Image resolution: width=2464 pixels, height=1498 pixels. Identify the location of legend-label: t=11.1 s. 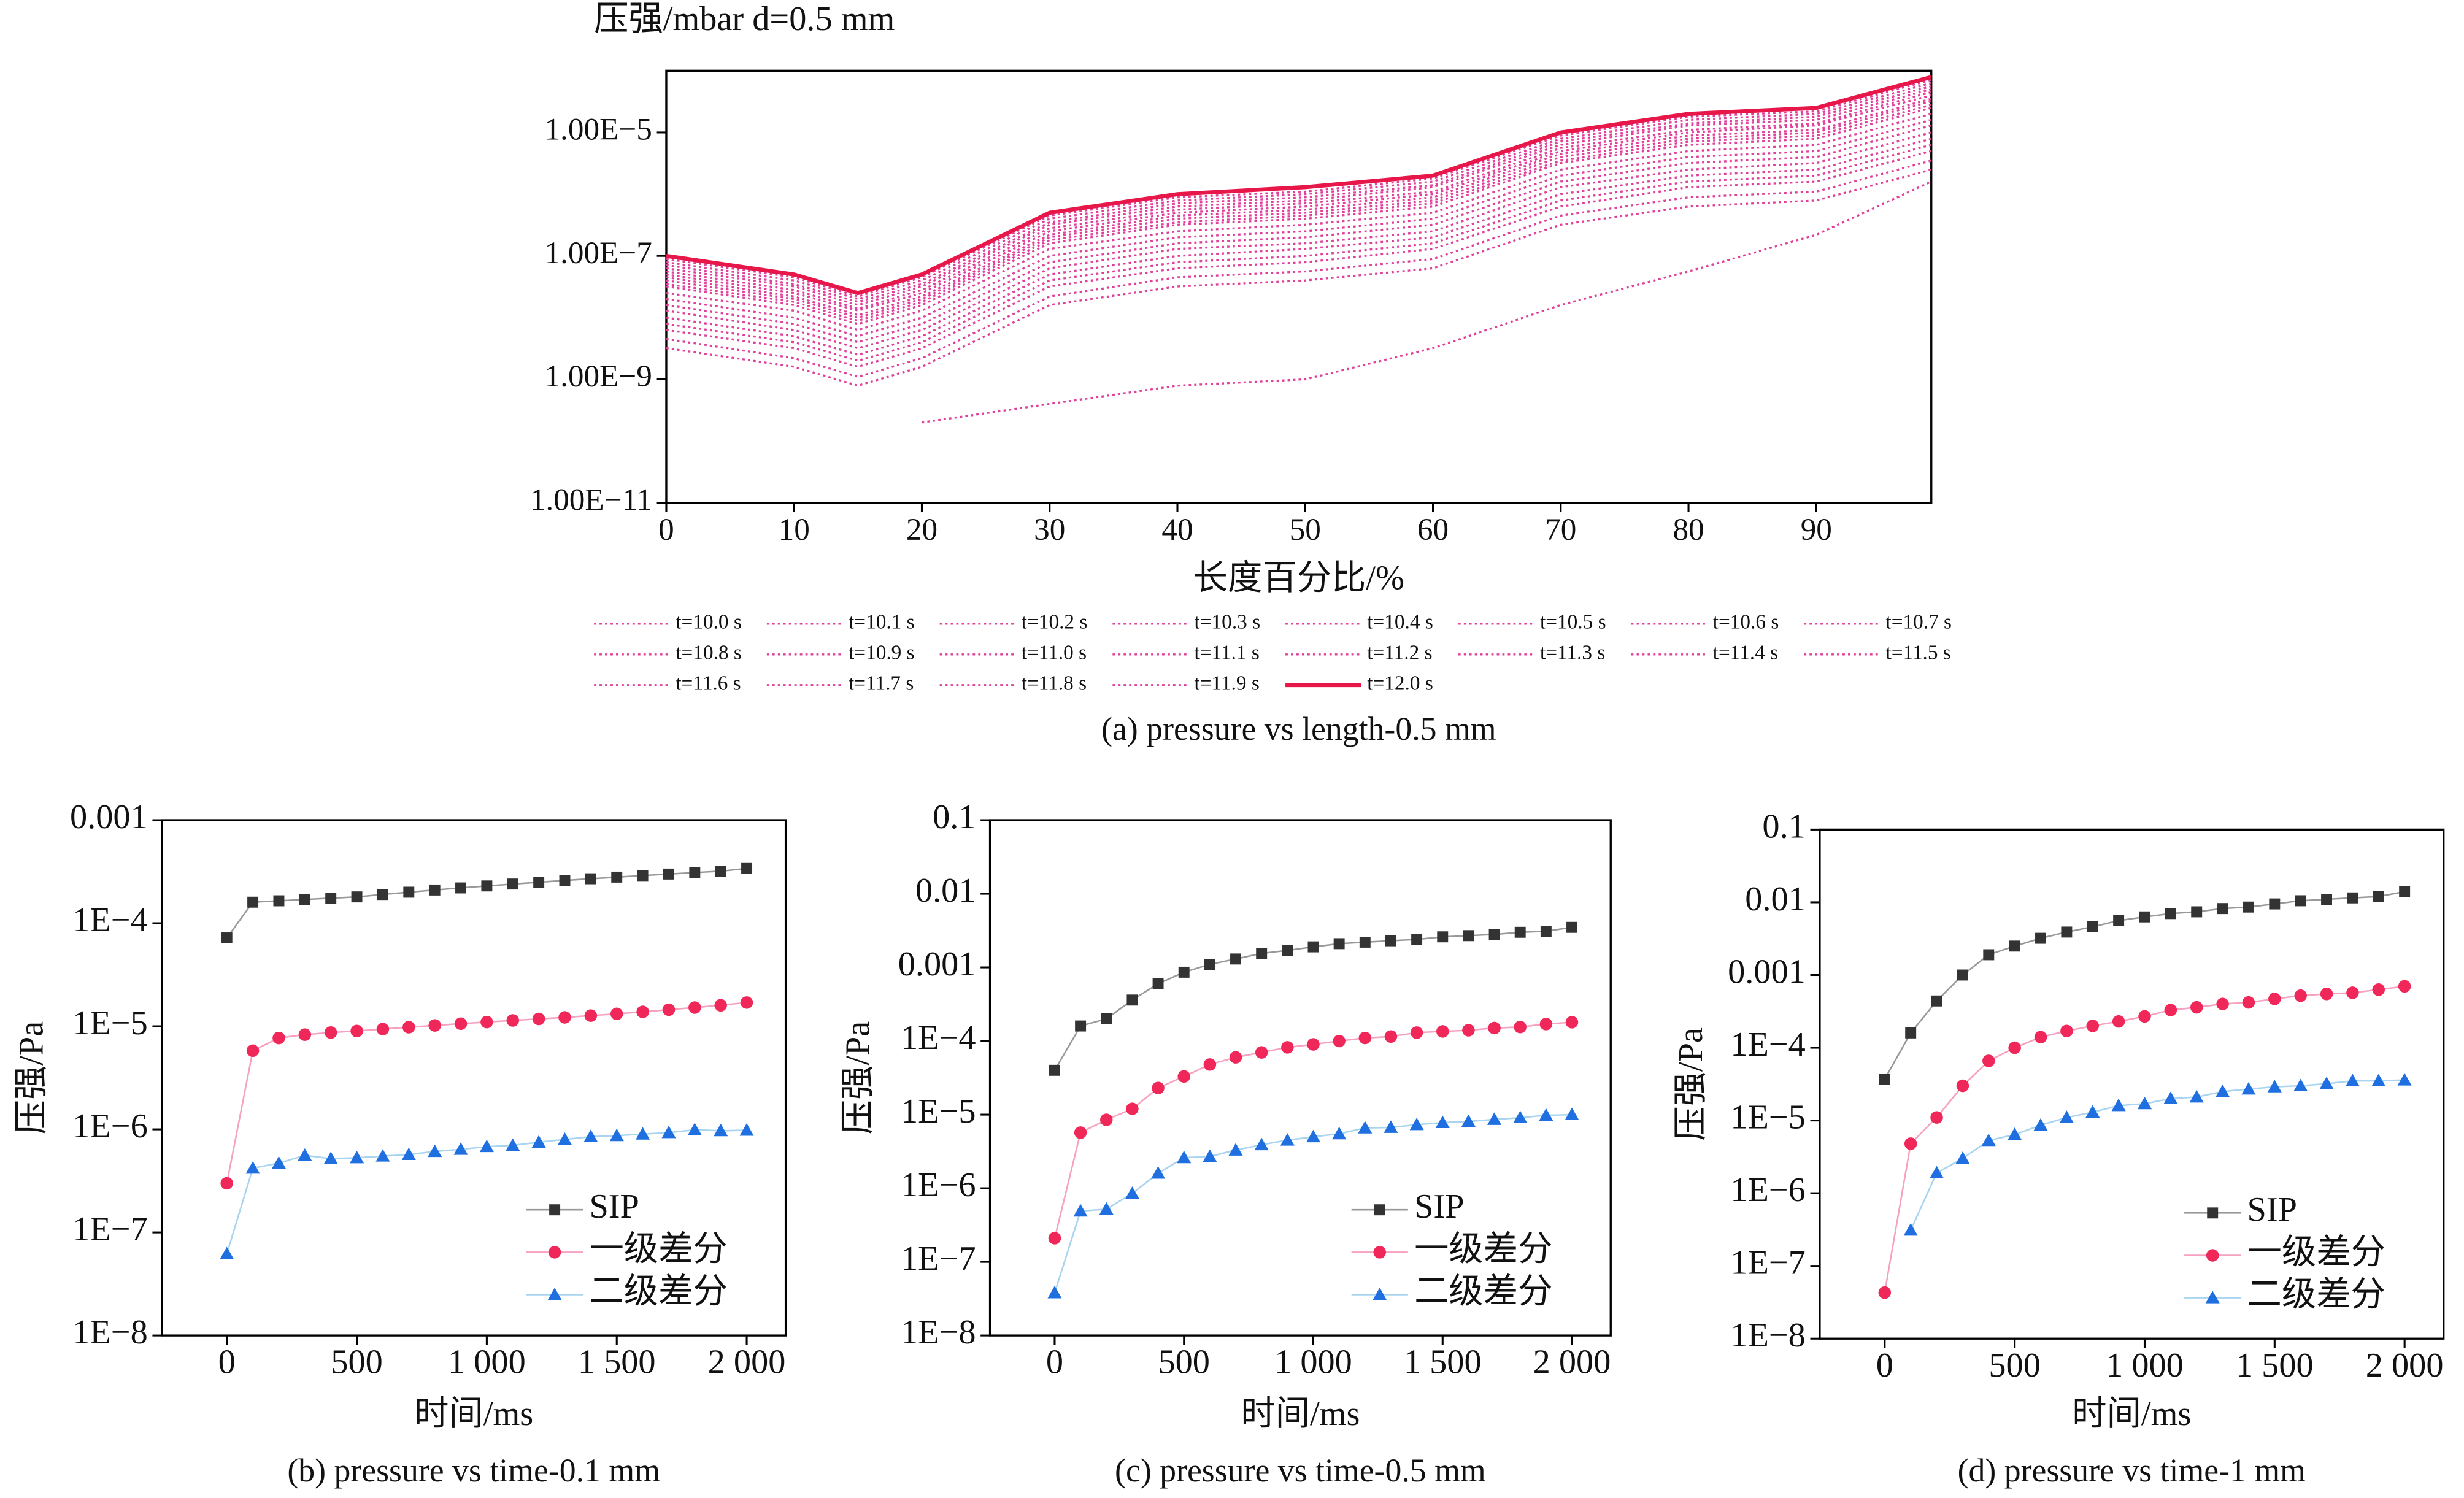
(1227, 653).